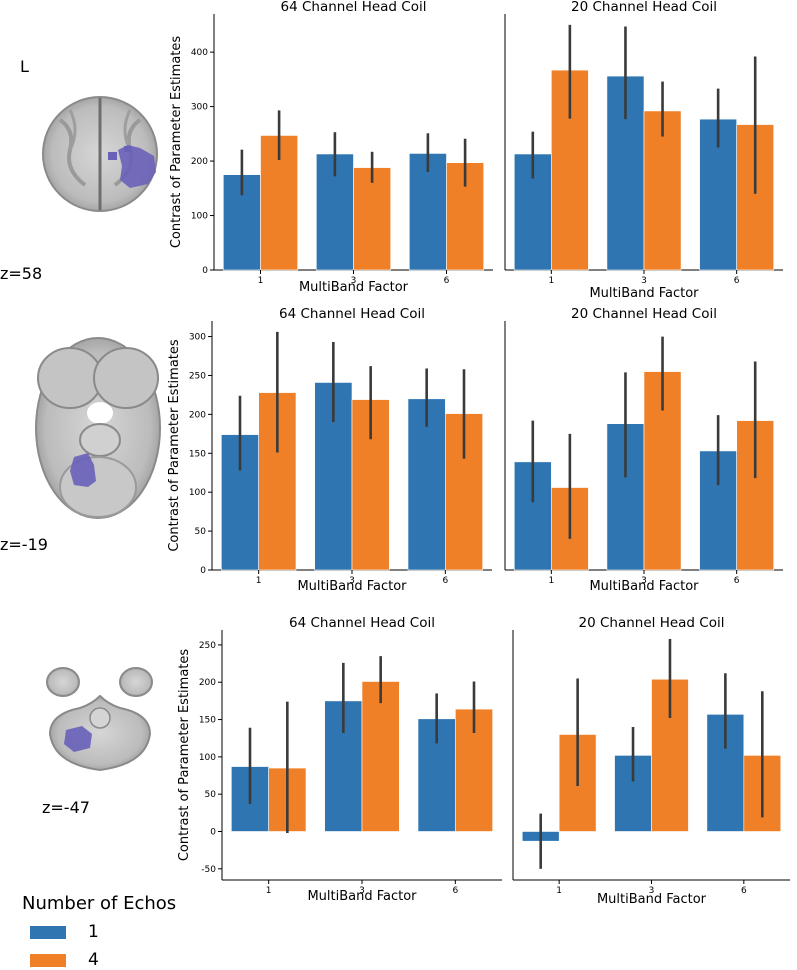 The width and height of the screenshot is (797, 970). What do you see at coordinates (66, 807) in the screenshot?
I see `slice-label-z-47: z=-47` at bounding box center [66, 807].